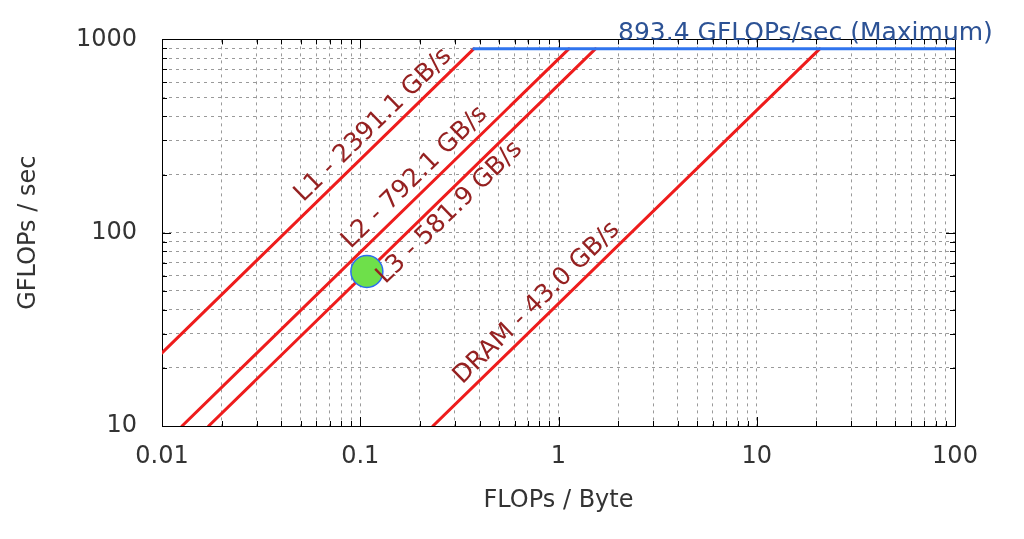  I want to click on y-tick-label: 100, so click(114, 230).